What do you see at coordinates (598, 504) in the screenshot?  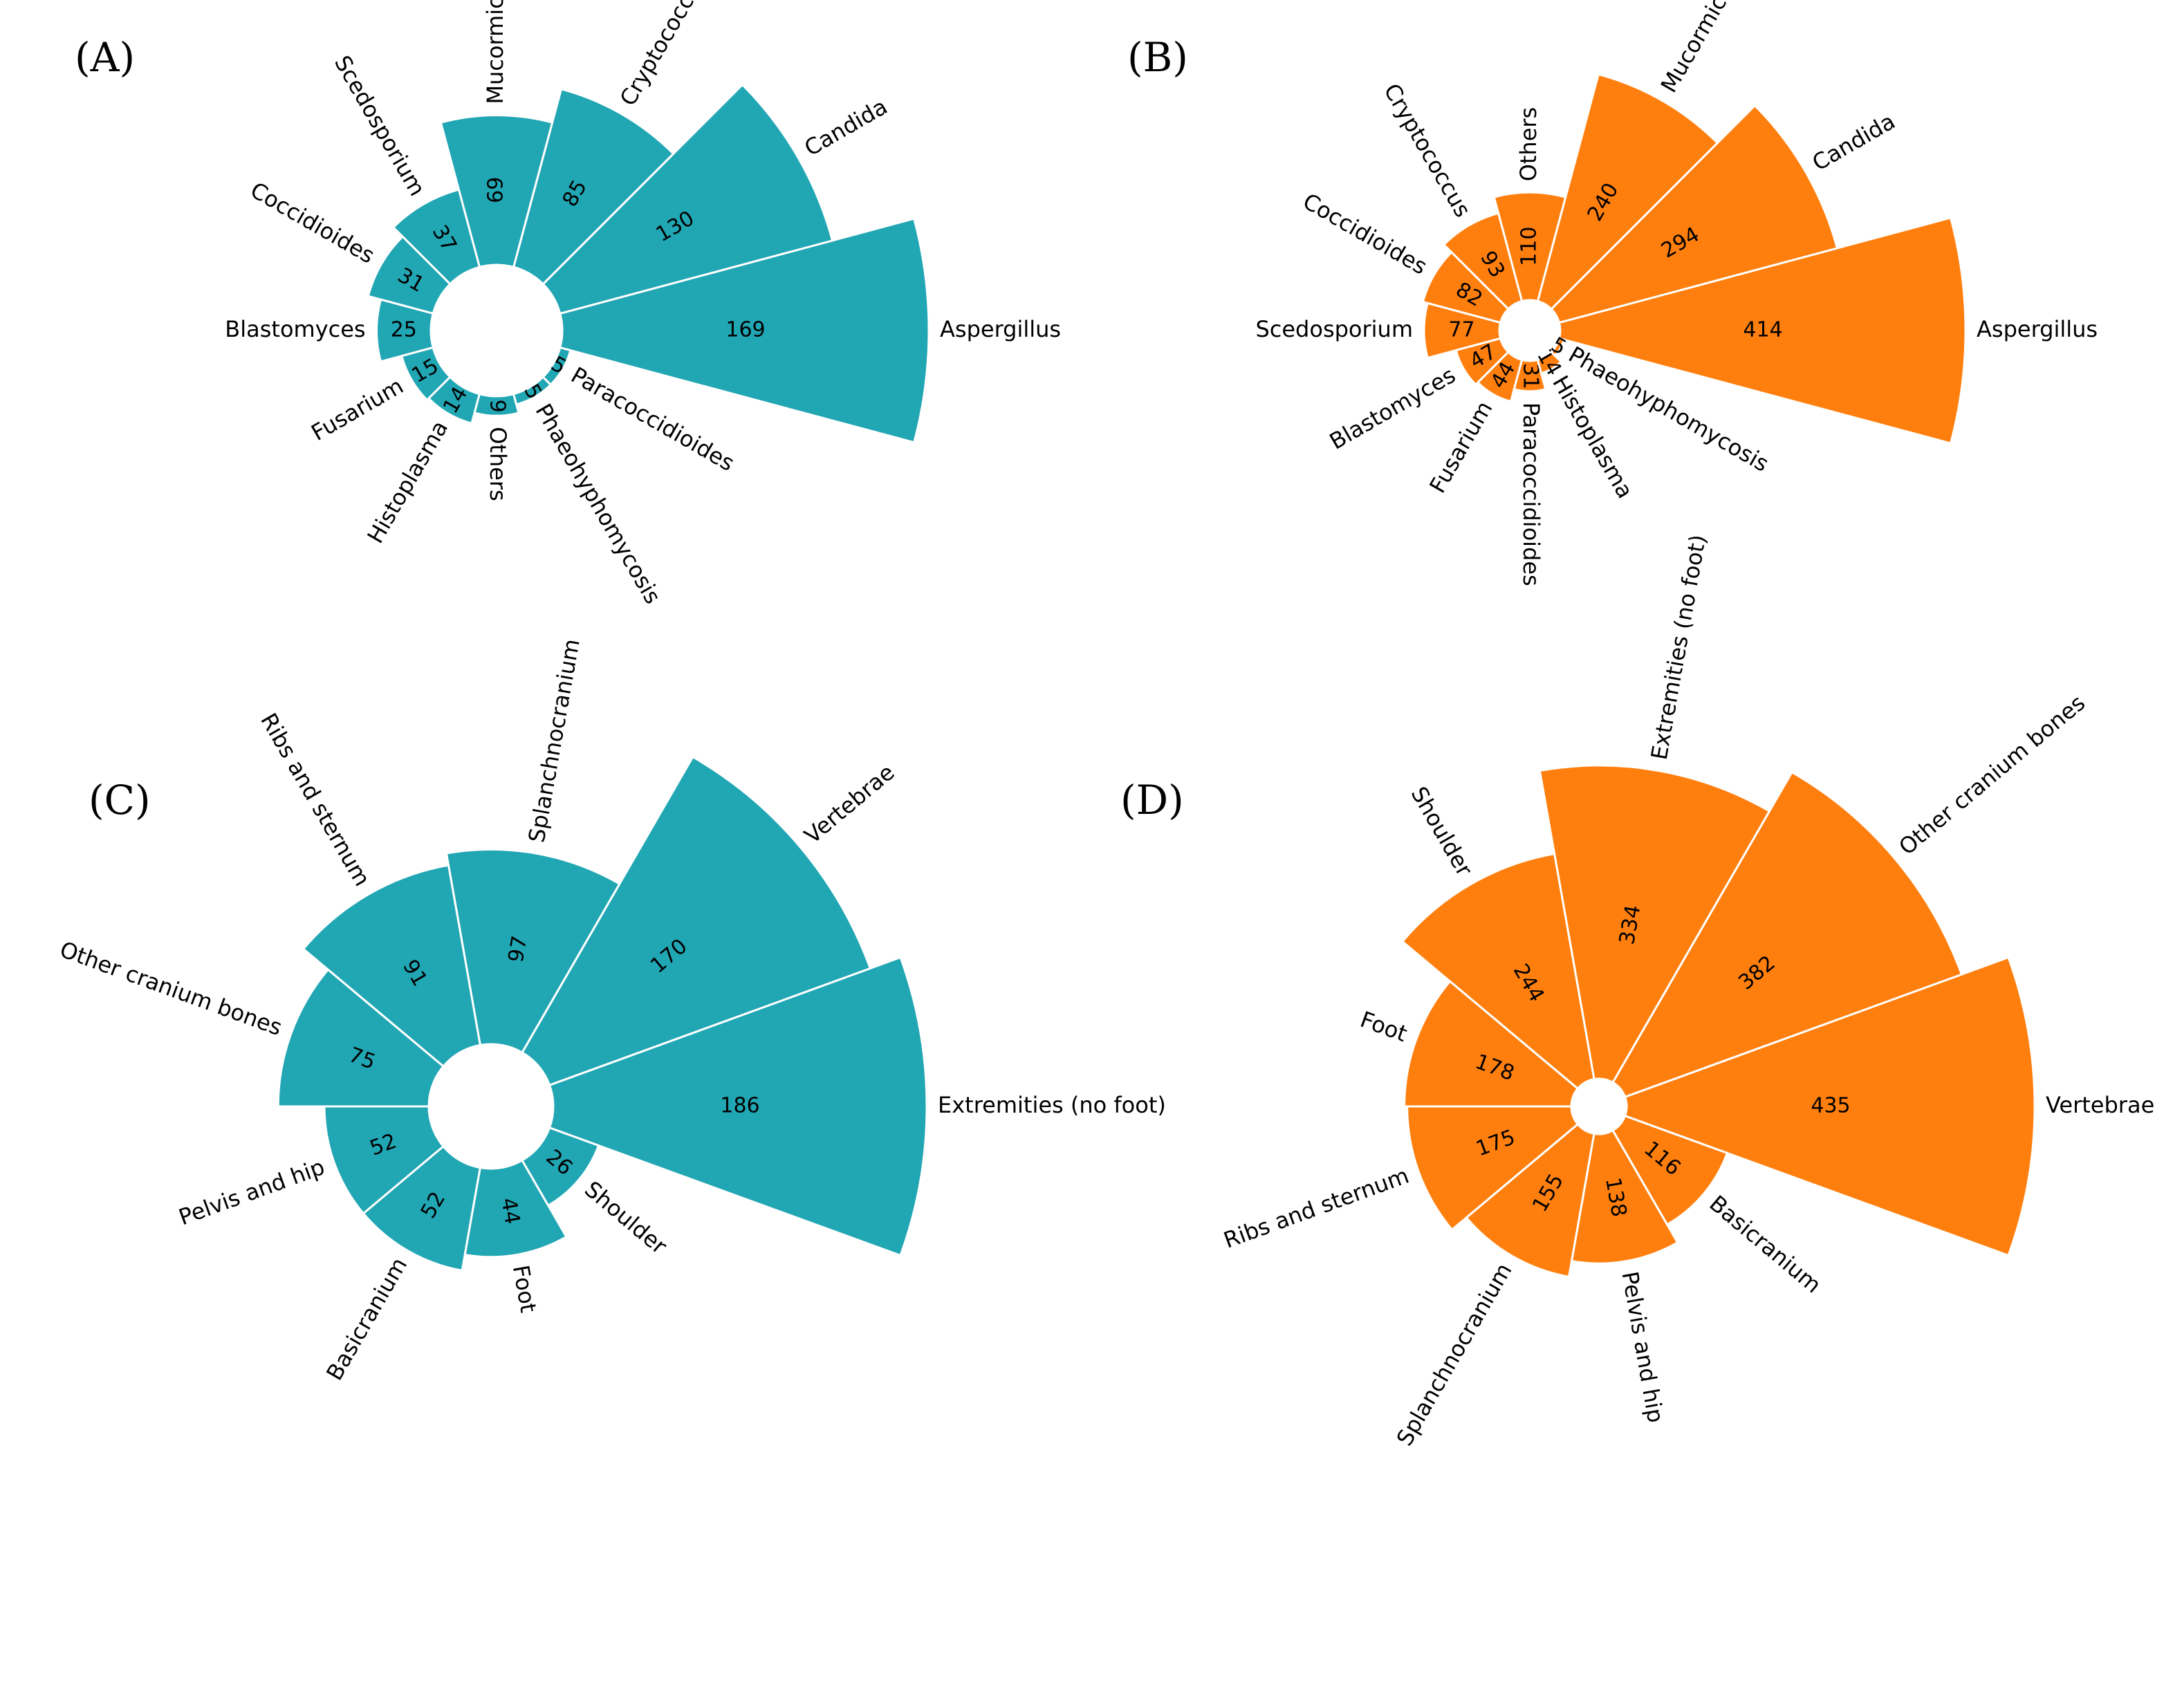 I see `category-label: Phaeohyphomycosis` at bounding box center [598, 504].